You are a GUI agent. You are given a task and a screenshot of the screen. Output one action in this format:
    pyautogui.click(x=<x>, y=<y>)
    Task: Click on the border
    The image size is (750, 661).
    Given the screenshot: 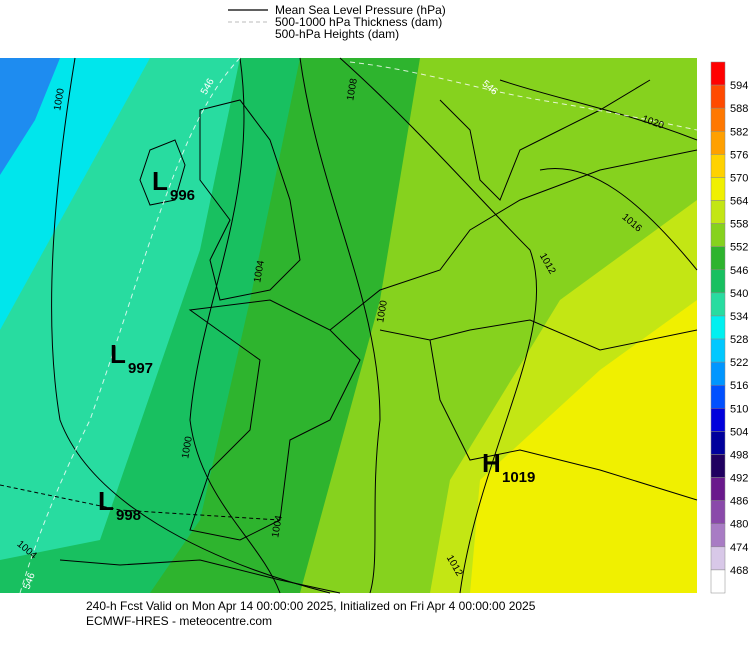 What is the action you would take?
    pyautogui.click(x=538, y=335)
    